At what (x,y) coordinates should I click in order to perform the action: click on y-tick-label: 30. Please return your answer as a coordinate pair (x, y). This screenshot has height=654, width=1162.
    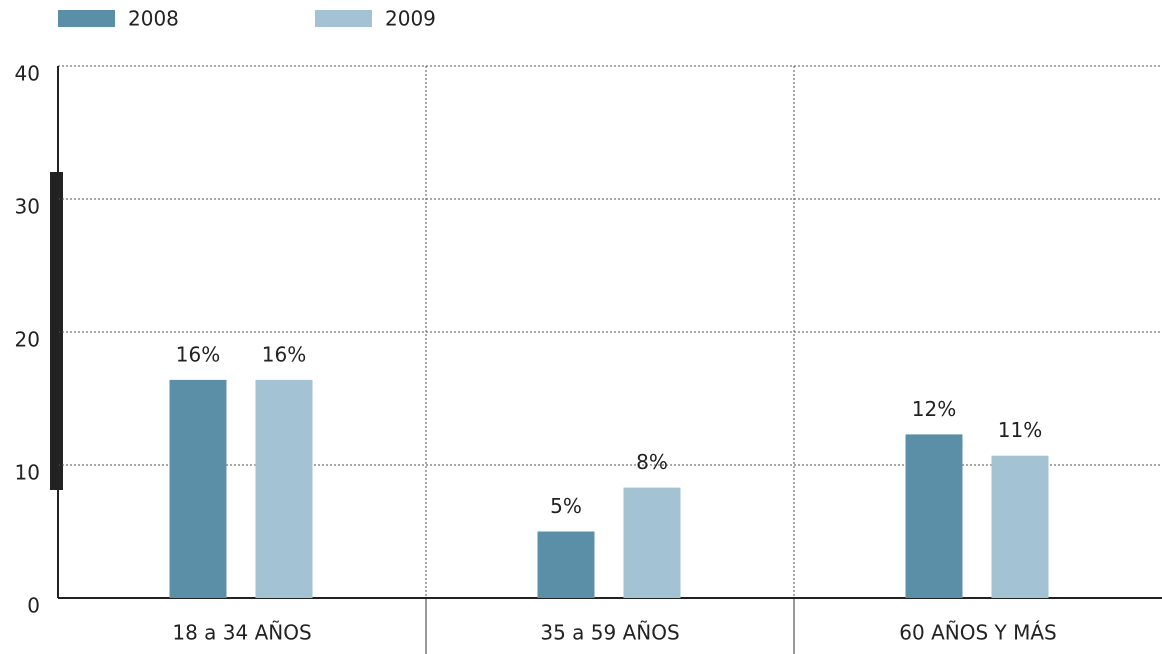
    Looking at the image, I should click on (27, 207).